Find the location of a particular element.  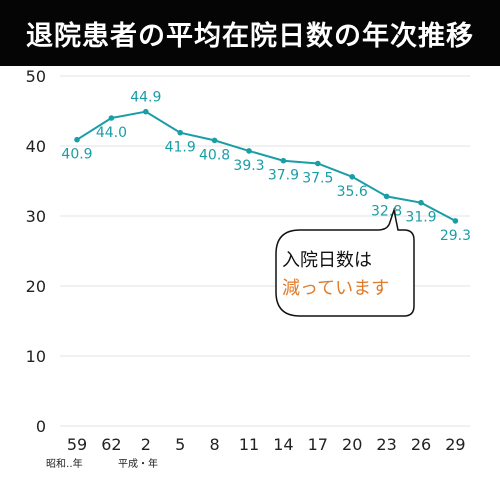

y-tick-label: 30 is located at coordinates (36, 216).